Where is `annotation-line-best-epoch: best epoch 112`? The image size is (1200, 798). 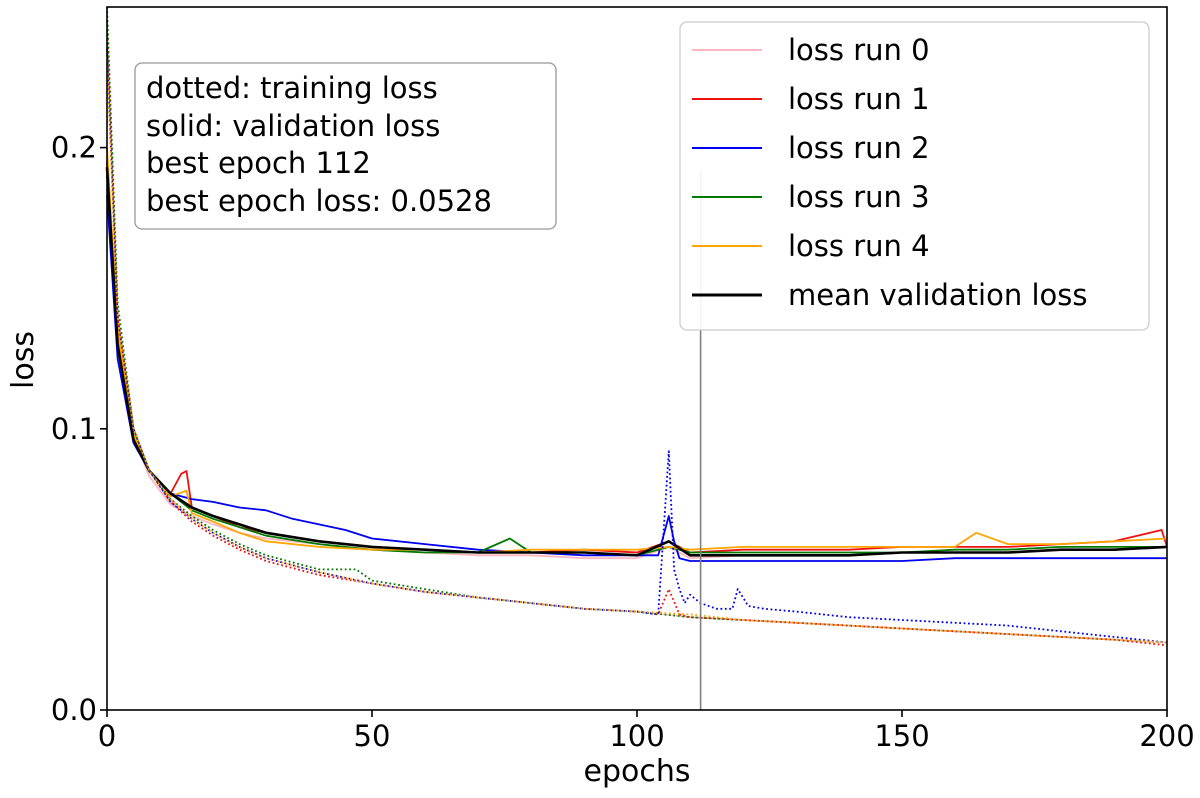
annotation-line-best-epoch: best epoch 112 is located at coordinates (258, 163).